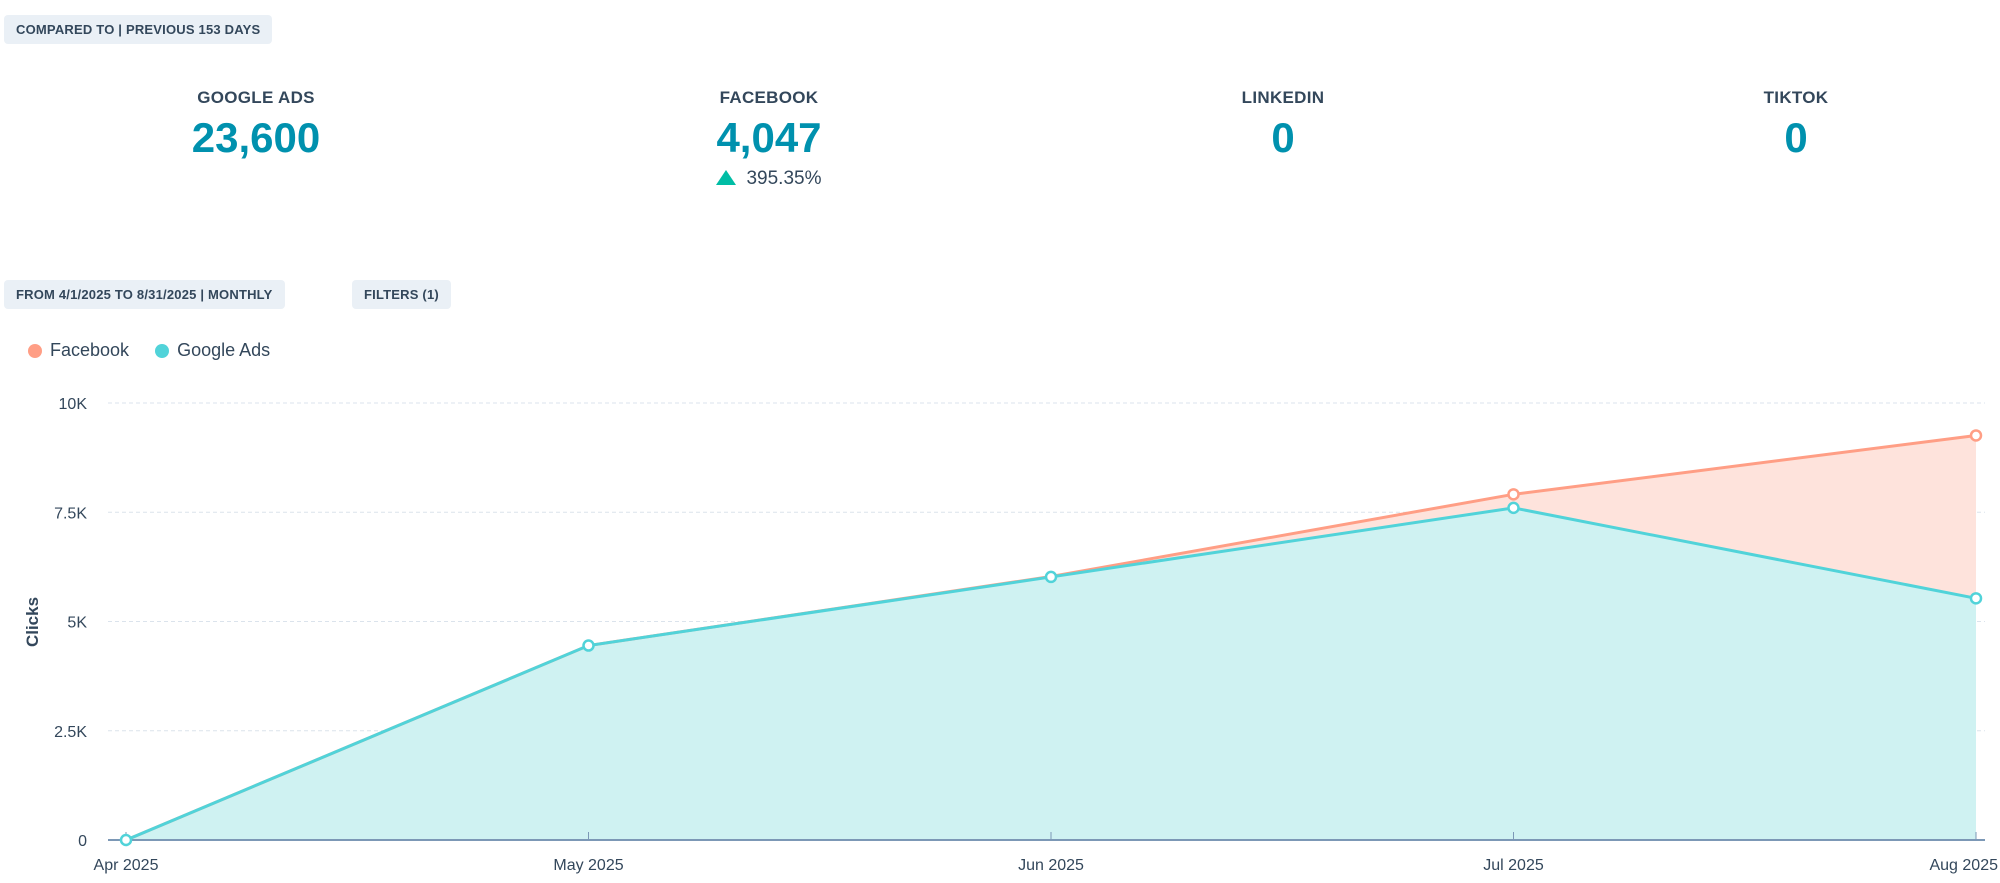  I want to click on y-tick-label: 2.5K, so click(70, 732).